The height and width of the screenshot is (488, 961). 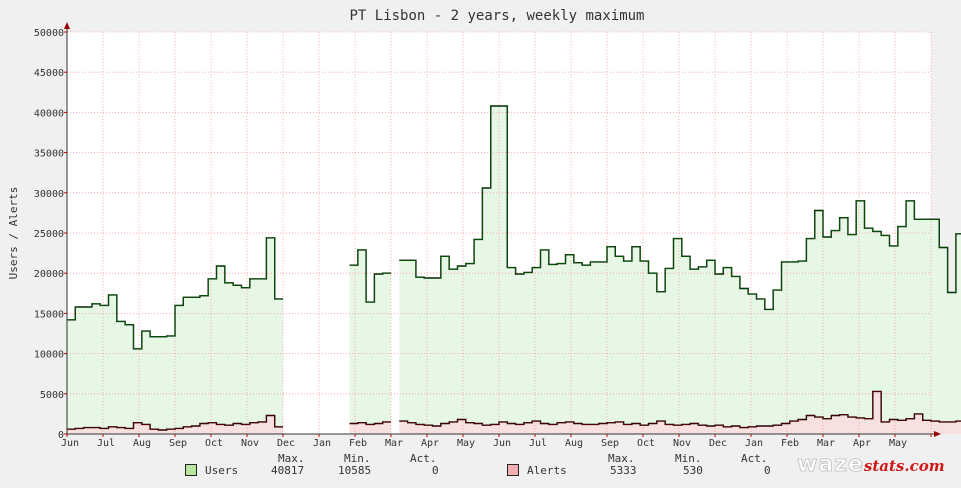 What do you see at coordinates (357, 458) in the screenshot?
I see `users-min-header: Min.` at bounding box center [357, 458].